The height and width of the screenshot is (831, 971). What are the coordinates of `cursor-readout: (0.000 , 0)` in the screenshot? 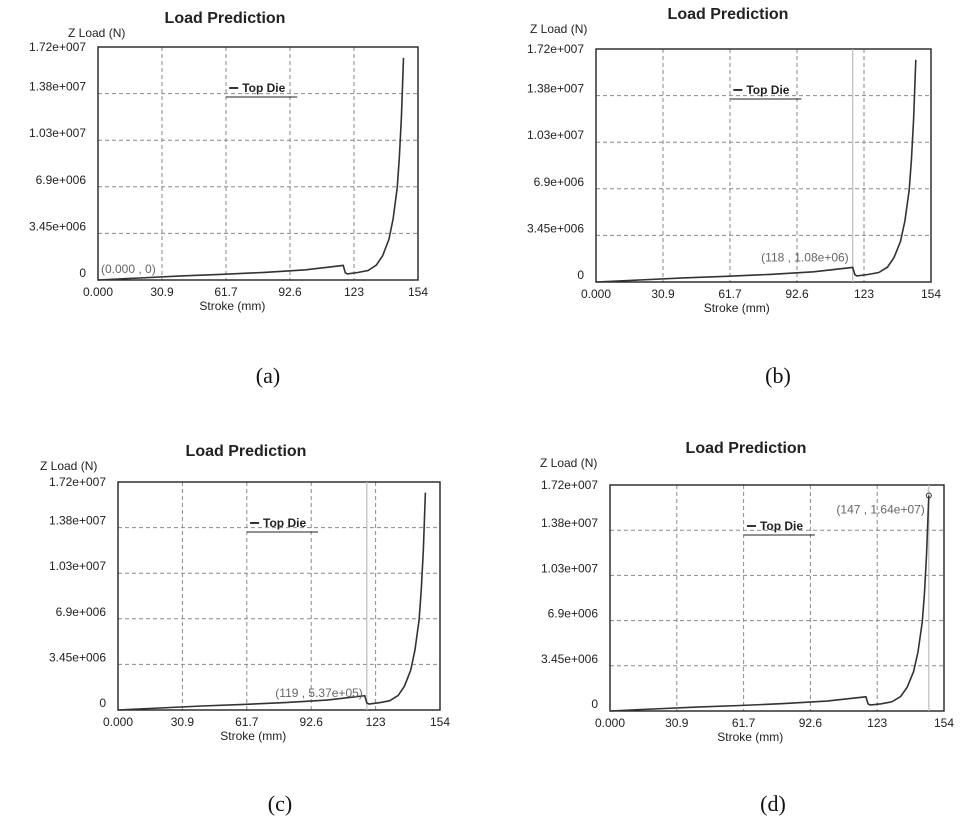 It's located at (128, 269).